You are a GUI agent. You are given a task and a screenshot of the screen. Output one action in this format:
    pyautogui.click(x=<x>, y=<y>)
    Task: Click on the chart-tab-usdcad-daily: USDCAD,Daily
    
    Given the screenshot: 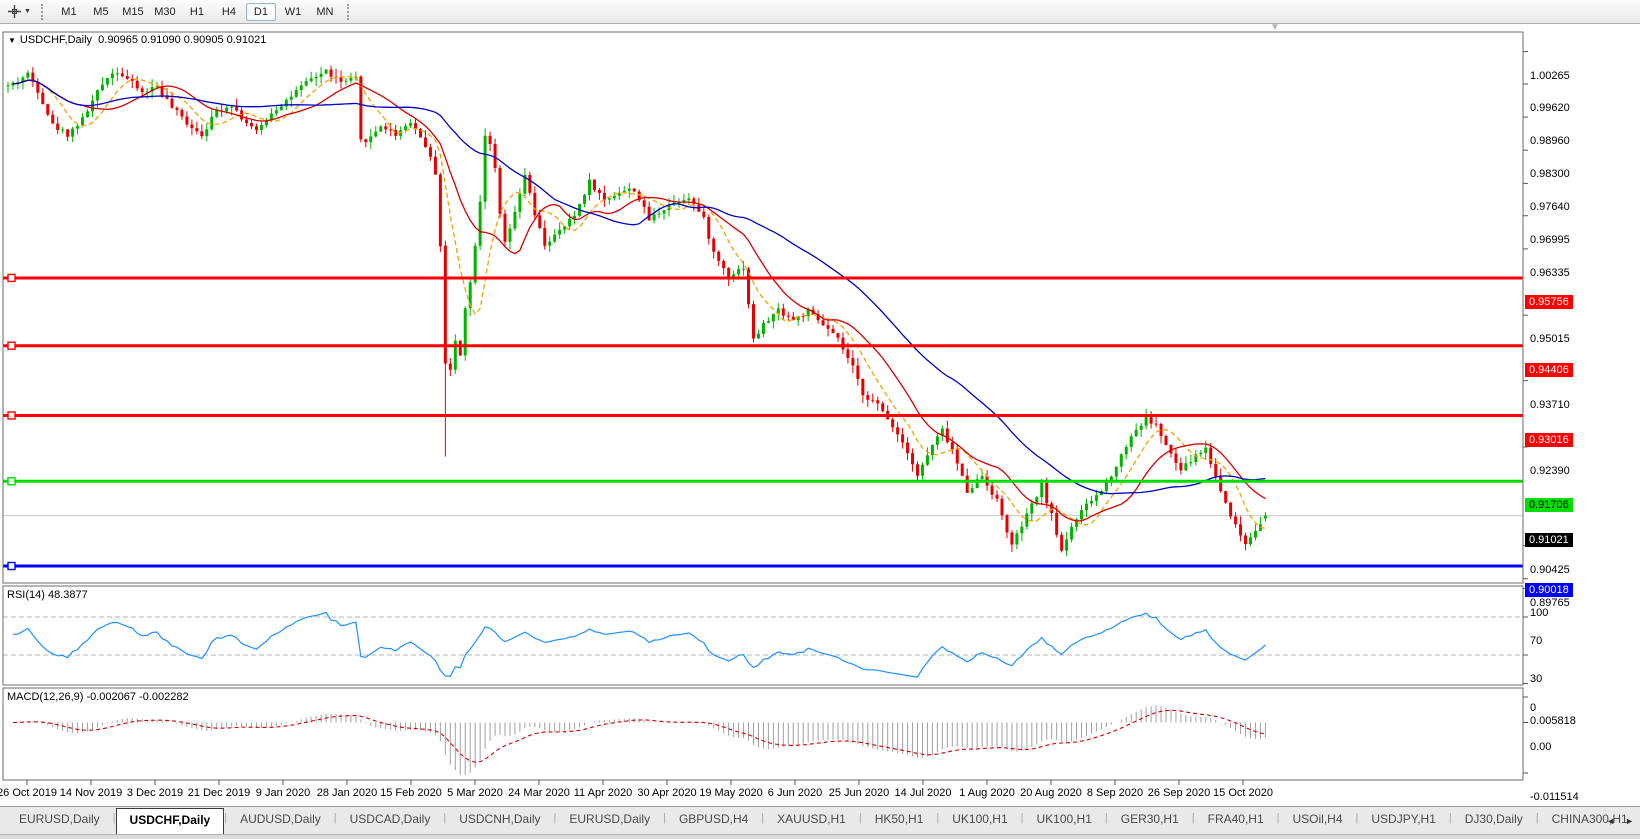 What is the action you would take?
    pyautogui.click(x=390, y=819)
    